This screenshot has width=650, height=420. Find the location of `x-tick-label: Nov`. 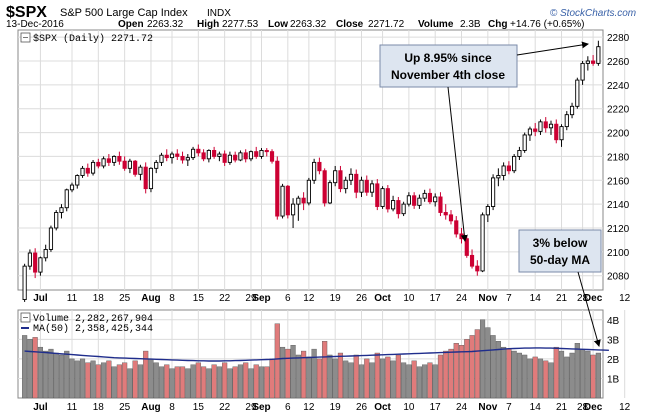

x-tick-label: Nov is located at coordinates (487, 407).